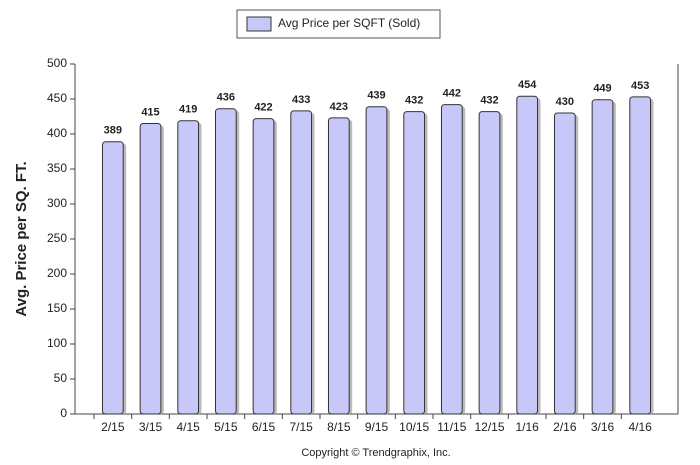 The image size is (700, 465). I want to click on footer: Copyright © Trendgraphix, Inc., so click(375, 453).